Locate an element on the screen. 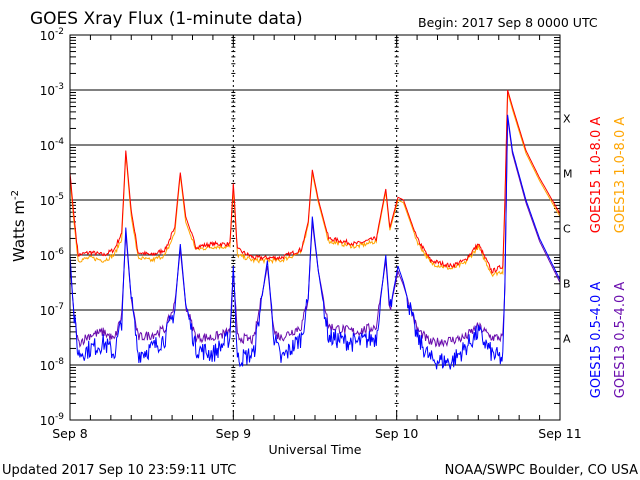 The height and width of the screenshot is (480, 640). flare-class-c: C is located at coordinates (567, 229).